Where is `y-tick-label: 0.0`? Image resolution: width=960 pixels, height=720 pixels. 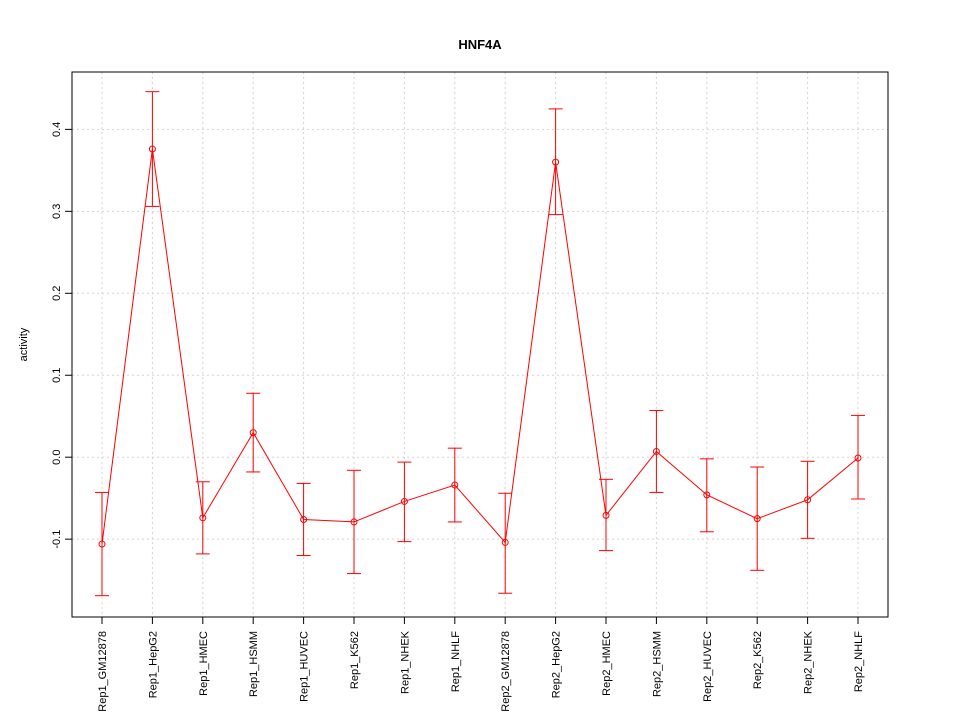
y-tick-label: 0.0 is located at coordinates (57, 457).